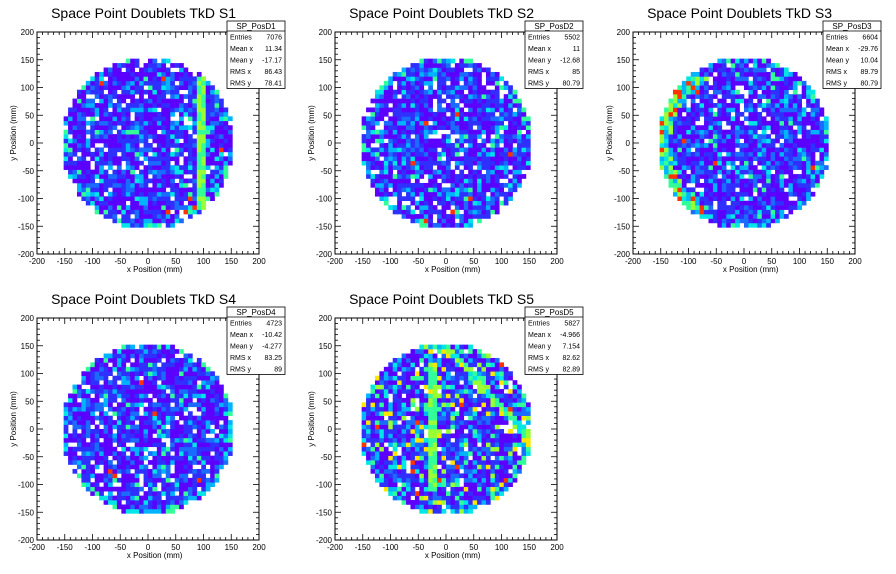  Describe the element at coordinates (828, 261) in the screenshot. I see `x-tick-label: 150` at that location.